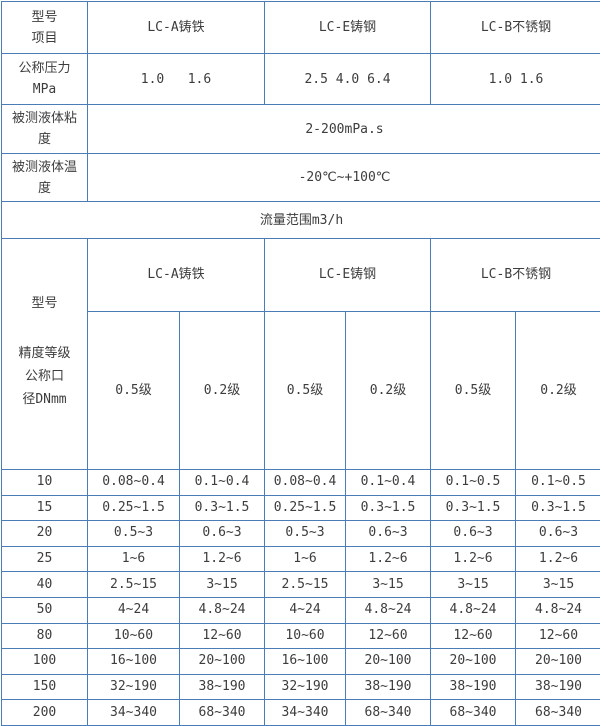 This screenshot has width=600, height=726. I want to click on flow-material-lce: LC-E铸钢, so click(348, 275).